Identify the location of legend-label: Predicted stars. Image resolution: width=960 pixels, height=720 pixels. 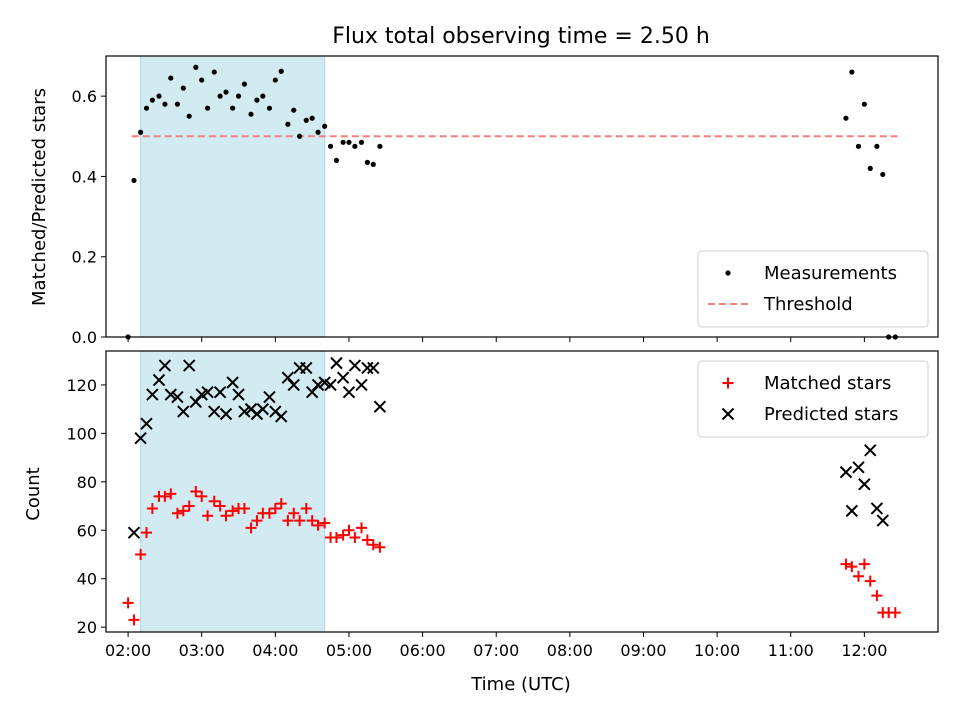
(831, 414).